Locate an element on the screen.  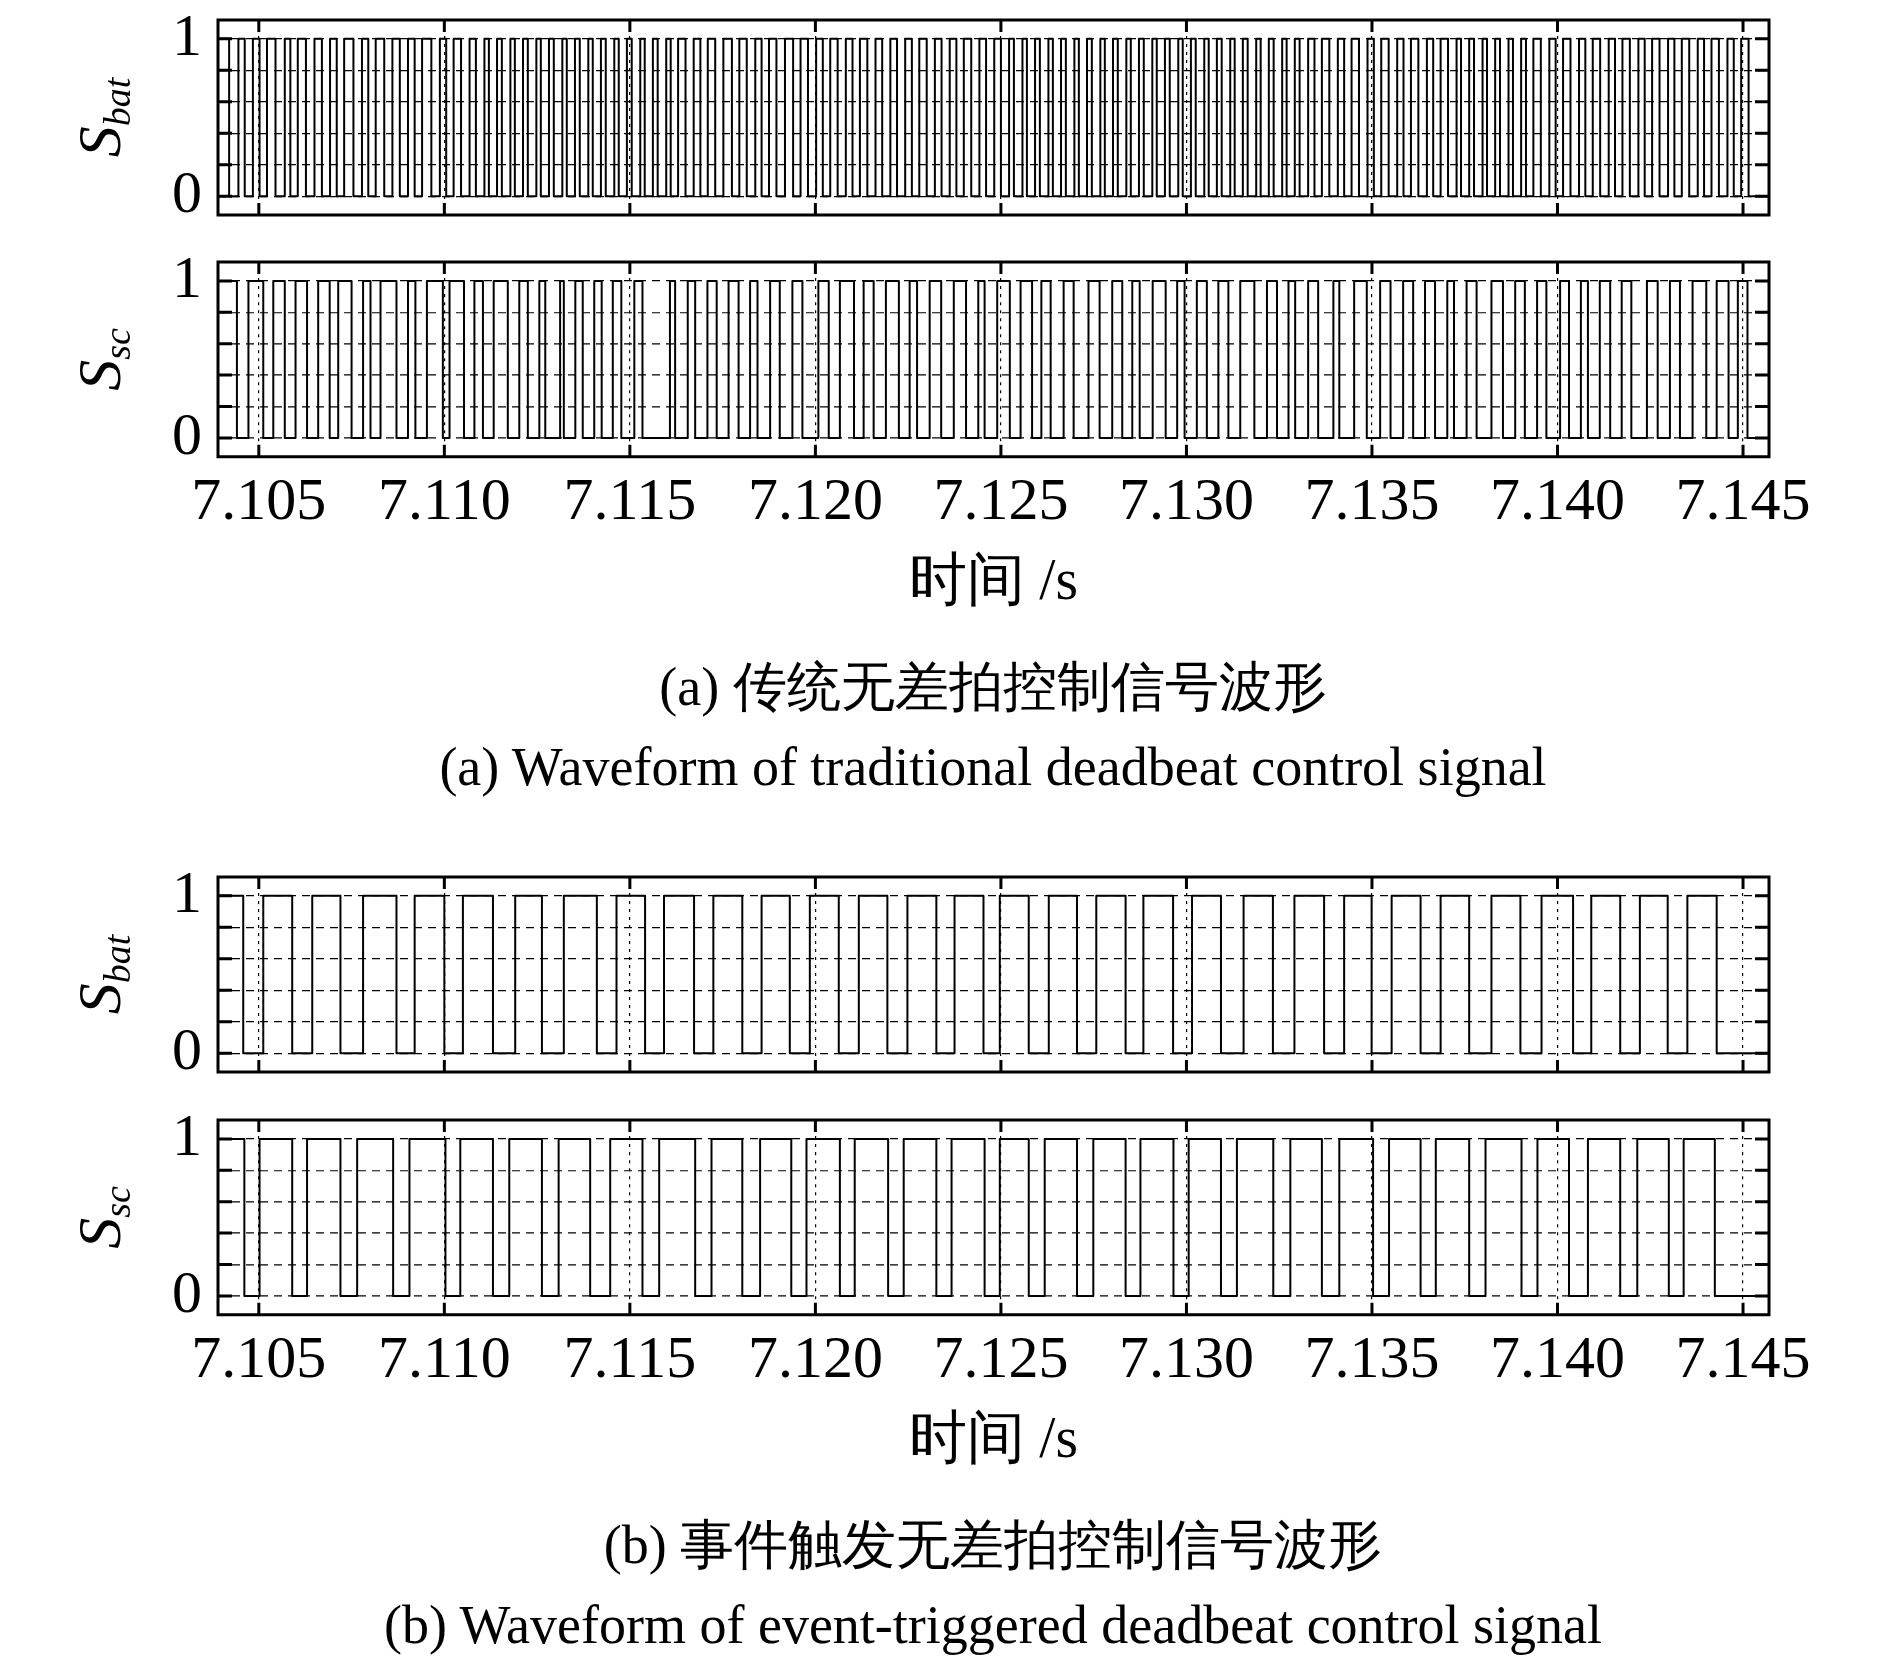
text: (b) Waveform of event-triggered deadbeat control signal is located at coordinates (993, 1625).